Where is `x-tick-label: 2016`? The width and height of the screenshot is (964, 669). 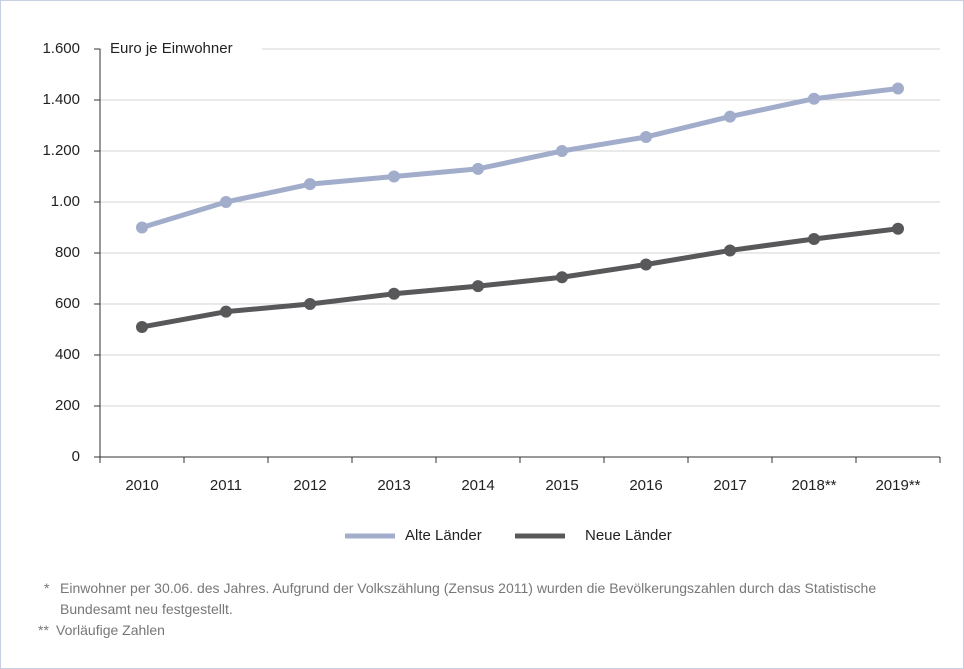
x-tick-label: 2016 is located at coordinates (645, 485).